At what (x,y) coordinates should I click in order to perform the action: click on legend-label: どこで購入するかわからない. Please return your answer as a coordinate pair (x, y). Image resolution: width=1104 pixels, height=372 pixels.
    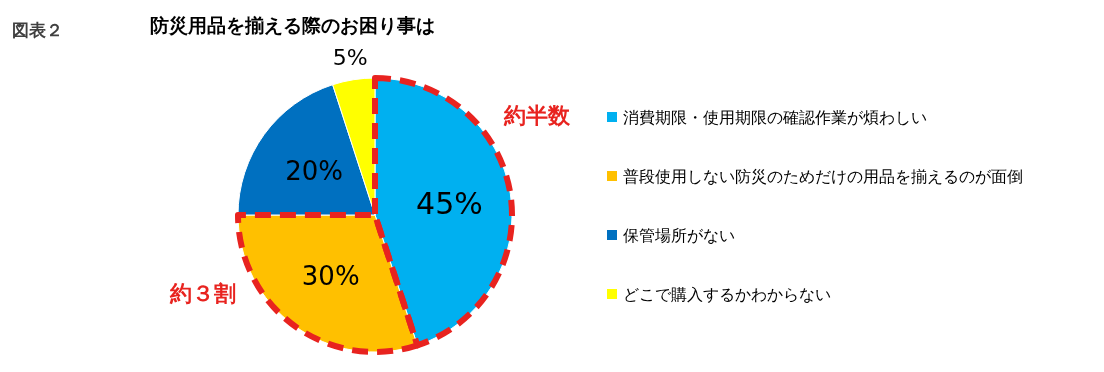
    Looking at the image, I should click on (727, 294).